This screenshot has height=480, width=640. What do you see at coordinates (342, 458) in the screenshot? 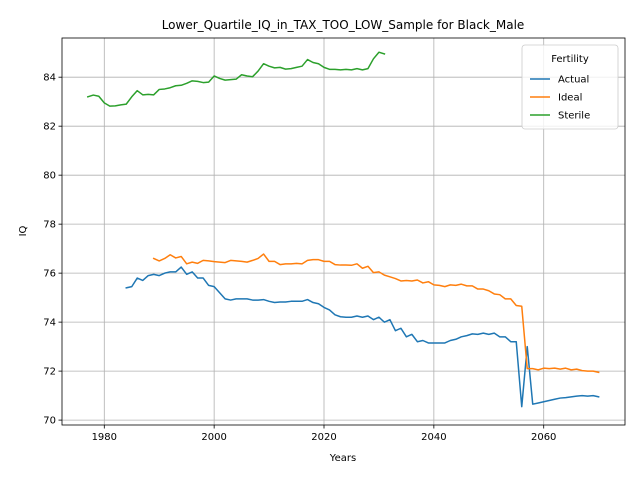
I see `x-axis-label: Years` at bounding box center [342, 458].